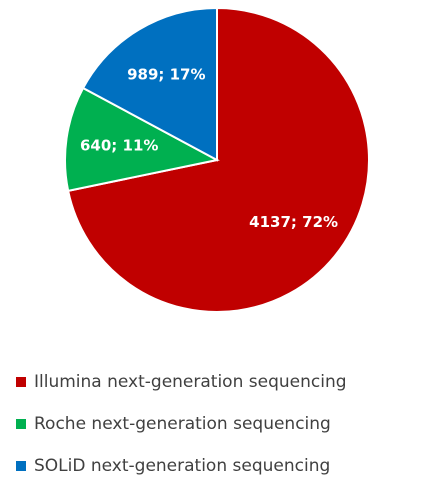 This screenshot has height=480, width=427. I want to click on legend-label: SOLiD next-generation sequencing, so click(182, 466).